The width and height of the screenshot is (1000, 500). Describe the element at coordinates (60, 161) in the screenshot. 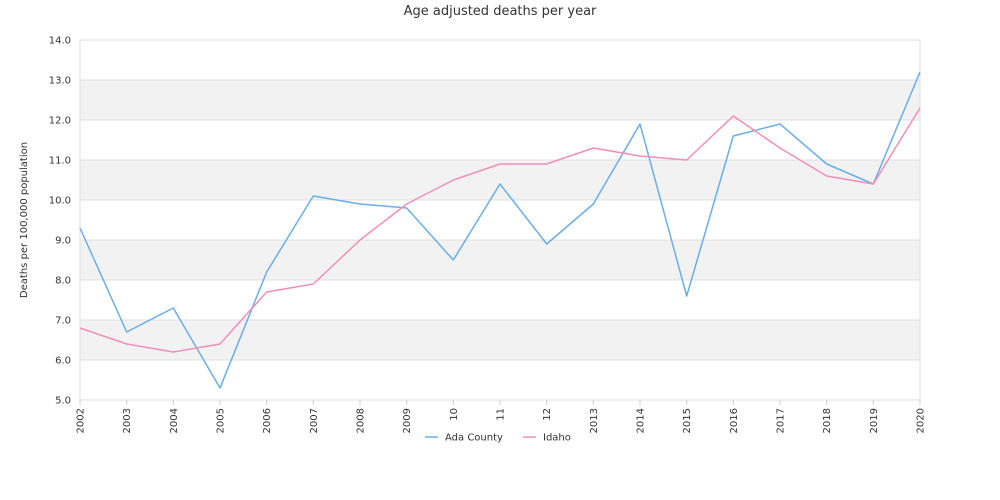

I see `y-tick-label: 11.0` at that location.